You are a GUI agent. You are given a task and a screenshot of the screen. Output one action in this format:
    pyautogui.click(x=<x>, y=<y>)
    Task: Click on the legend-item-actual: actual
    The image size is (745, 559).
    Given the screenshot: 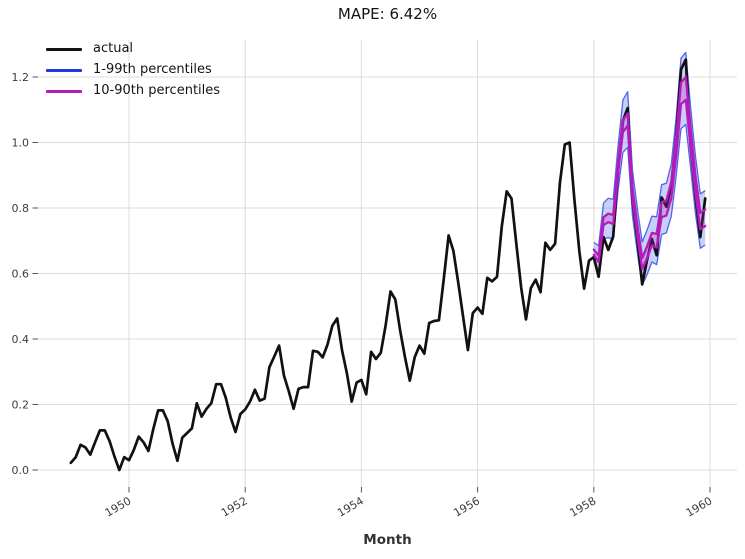 What is the action you would take?
    pyautogui.click(x=133, y=49)
    